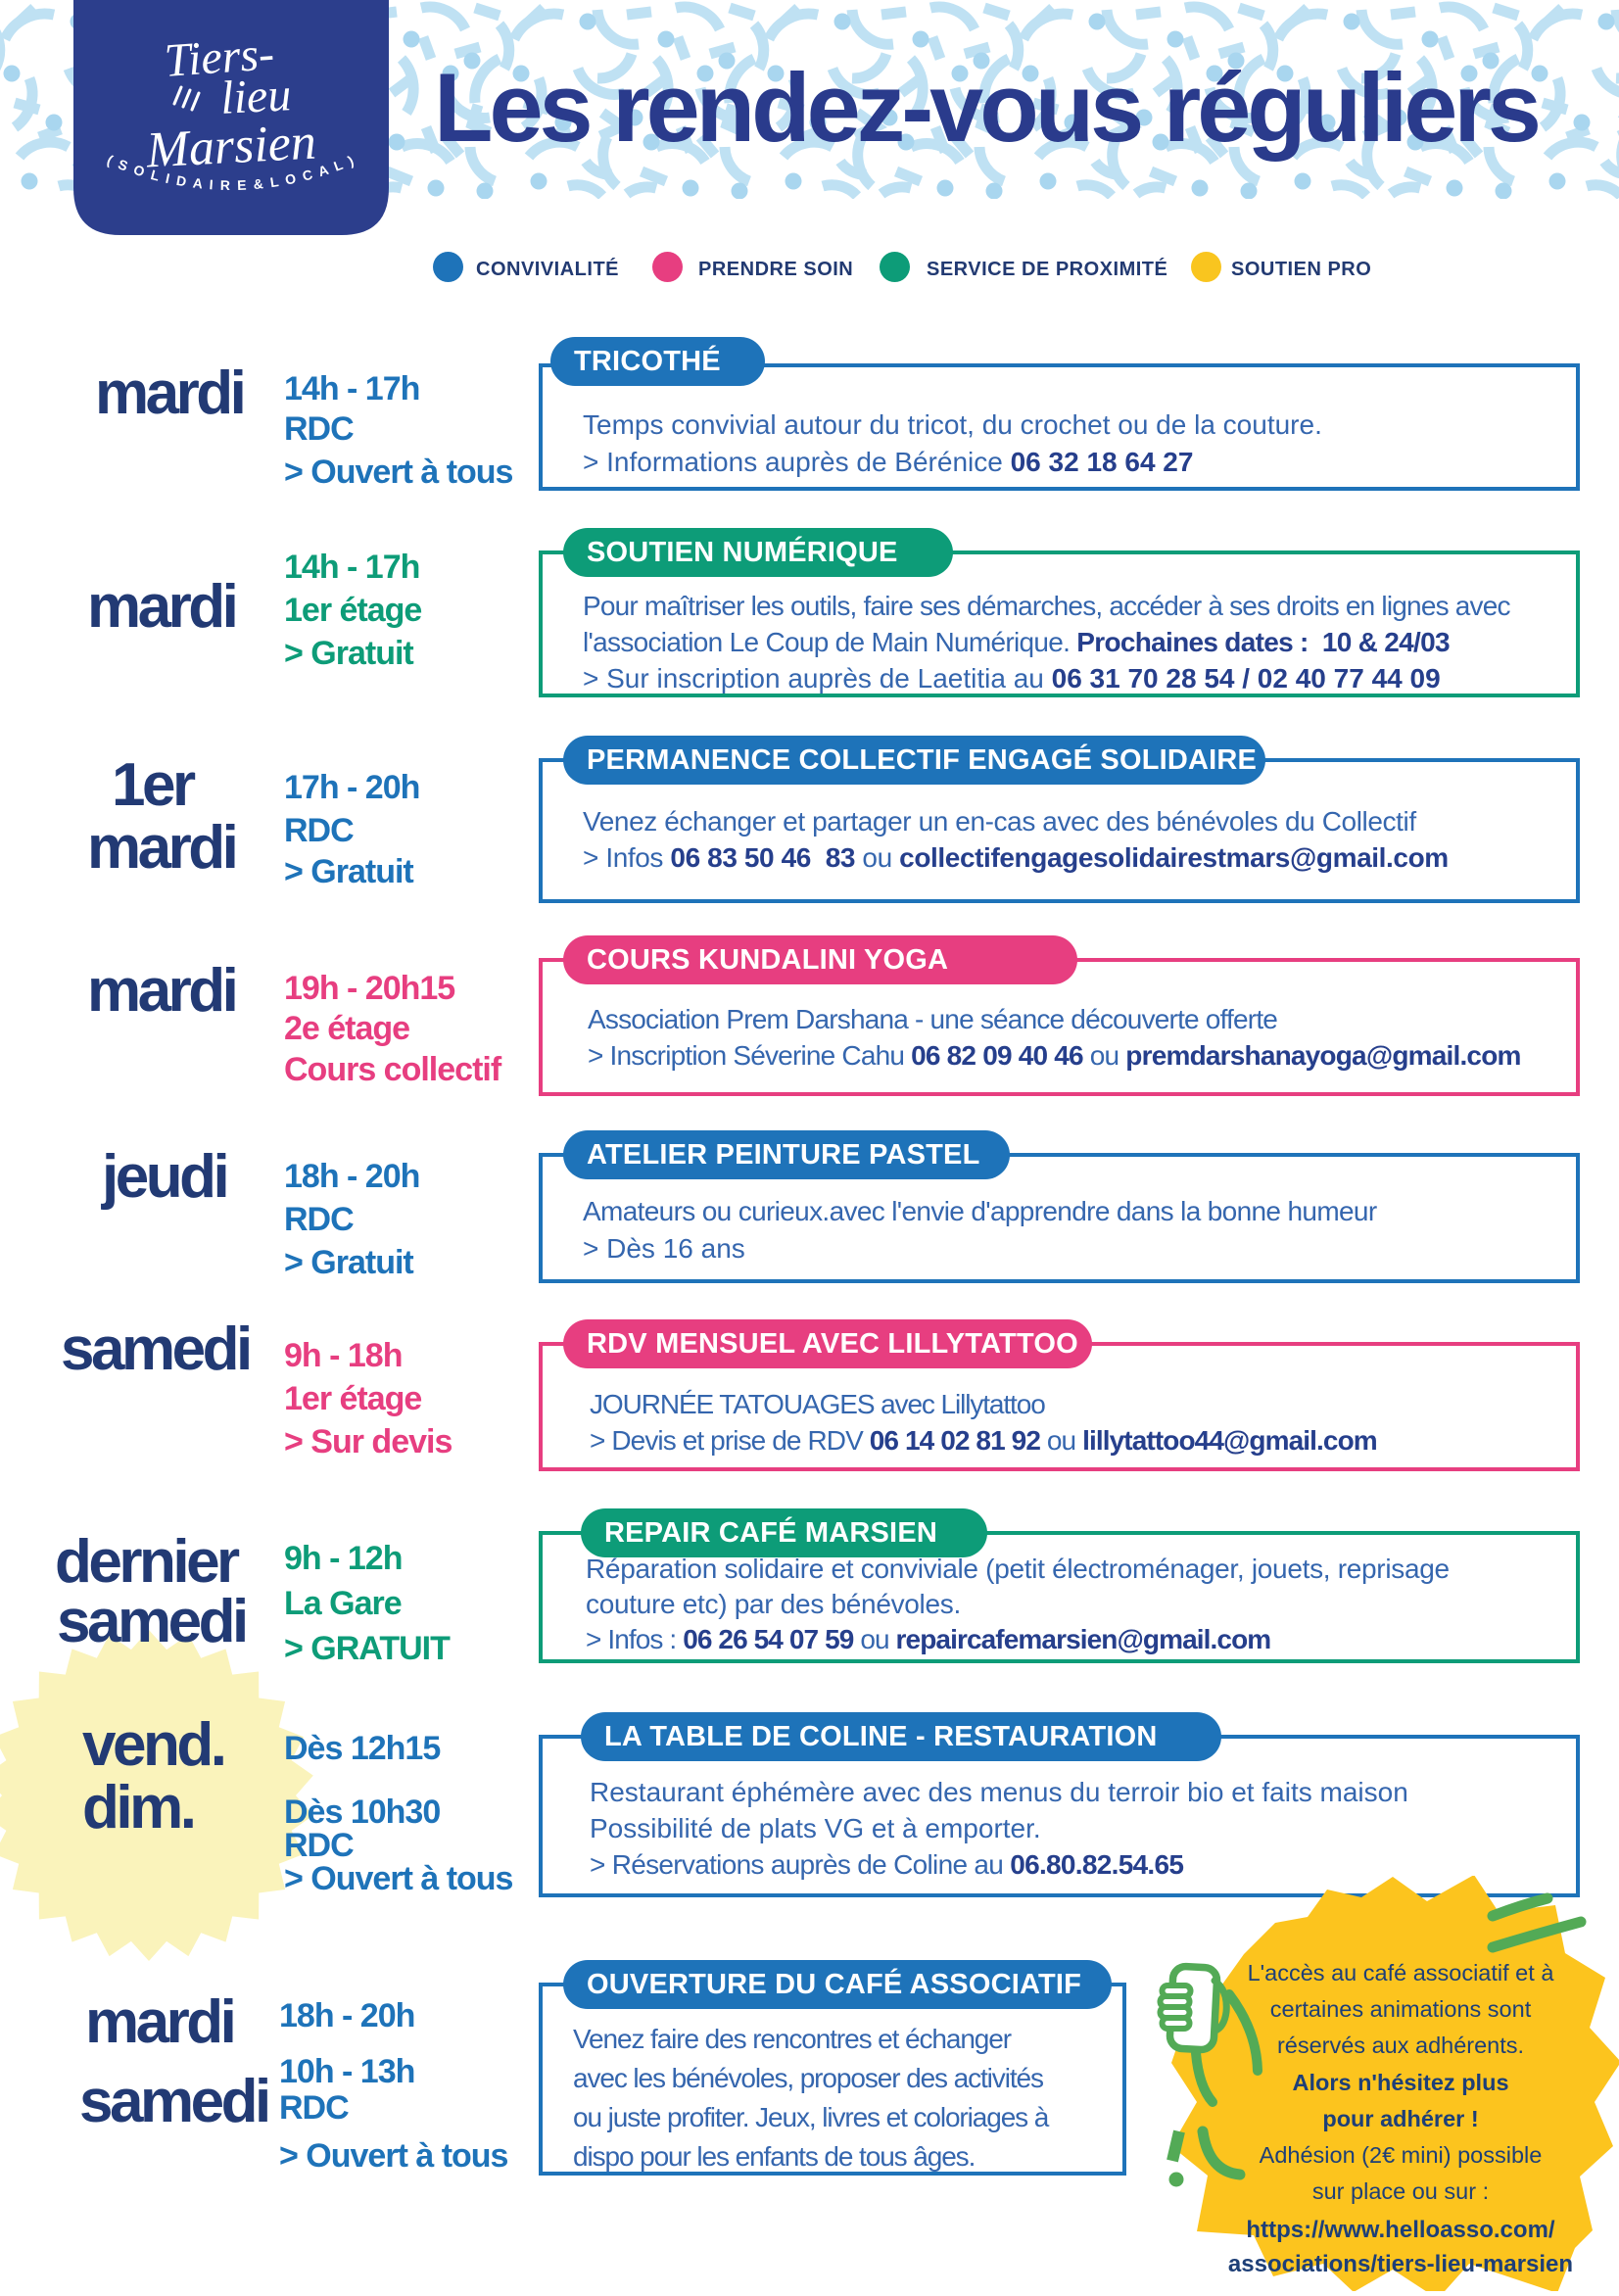 The height and width of the screenshot is (2296, 1619). Describe the element at coordinates (1401, 2191) in the screenshot. I see `svg-text: sur place ou sur :` at that location.